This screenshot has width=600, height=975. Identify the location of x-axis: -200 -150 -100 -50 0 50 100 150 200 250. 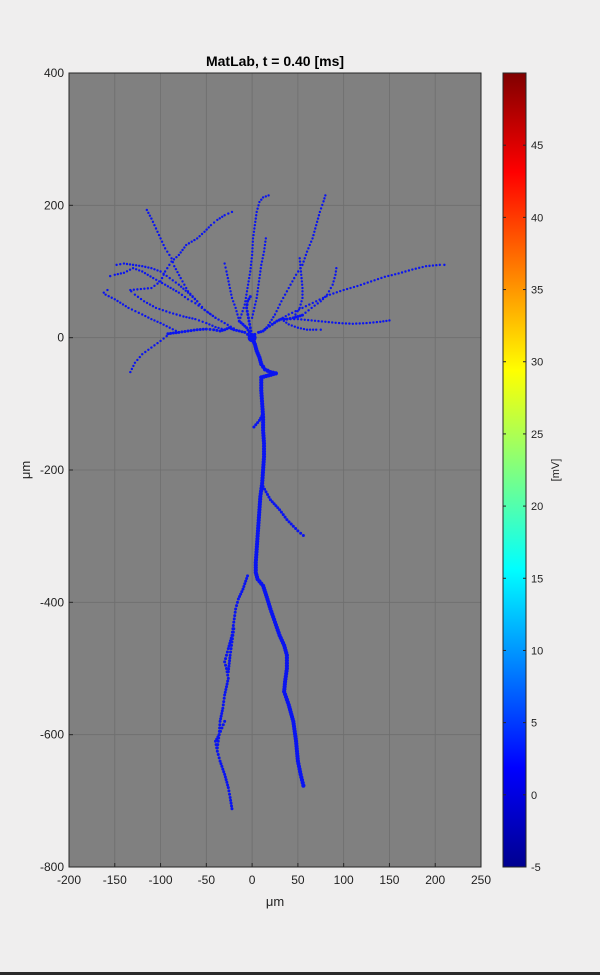
(274, 875).